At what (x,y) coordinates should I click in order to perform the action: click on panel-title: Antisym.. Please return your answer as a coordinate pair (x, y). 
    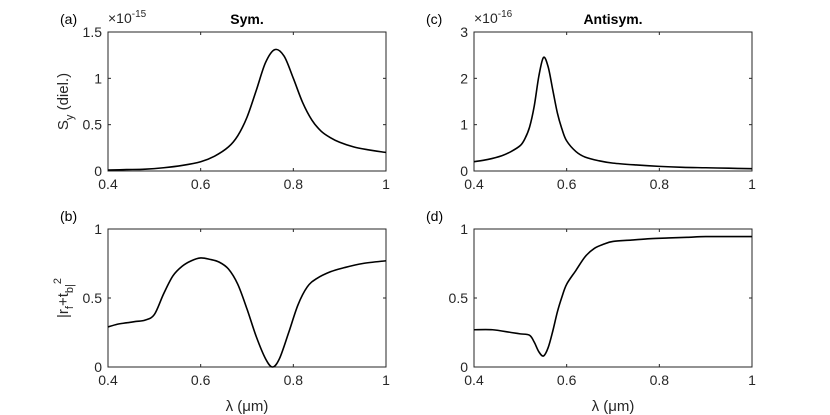
    Looking at the image, I should click on (612, 19).